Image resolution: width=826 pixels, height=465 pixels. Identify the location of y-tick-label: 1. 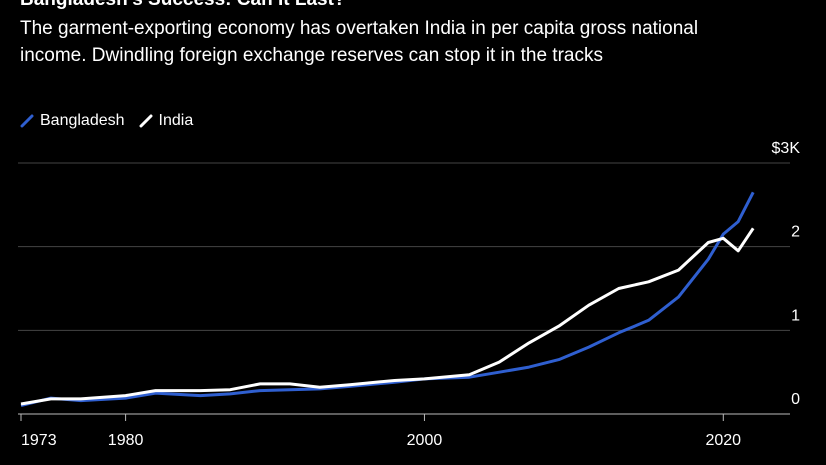
(795, 315).